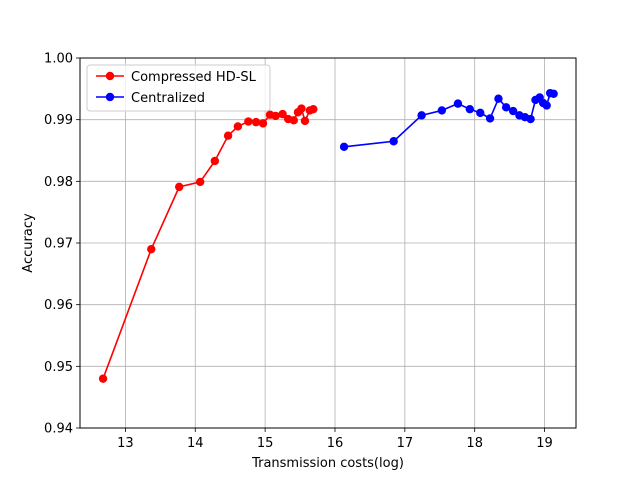 The image size is (640, 480). I want to click on series-1-group, so click(448, 119).